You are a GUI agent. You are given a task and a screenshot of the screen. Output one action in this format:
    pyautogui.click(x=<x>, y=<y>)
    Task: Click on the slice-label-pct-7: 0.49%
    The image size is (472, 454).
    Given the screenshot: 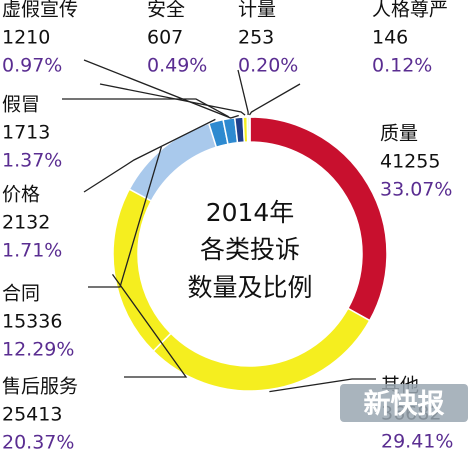 What is the action you would take?
    pyautogui.click(x=177, y=66)
    